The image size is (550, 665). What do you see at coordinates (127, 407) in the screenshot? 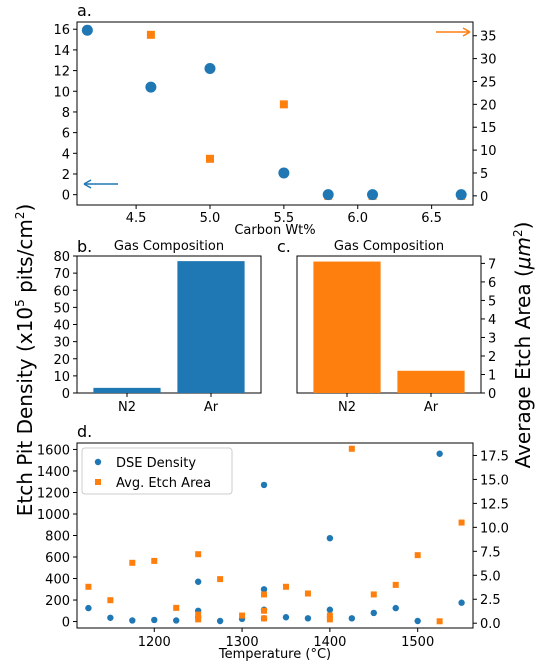
I see `x-tick-label: N2` at bounding box center [127, 407].